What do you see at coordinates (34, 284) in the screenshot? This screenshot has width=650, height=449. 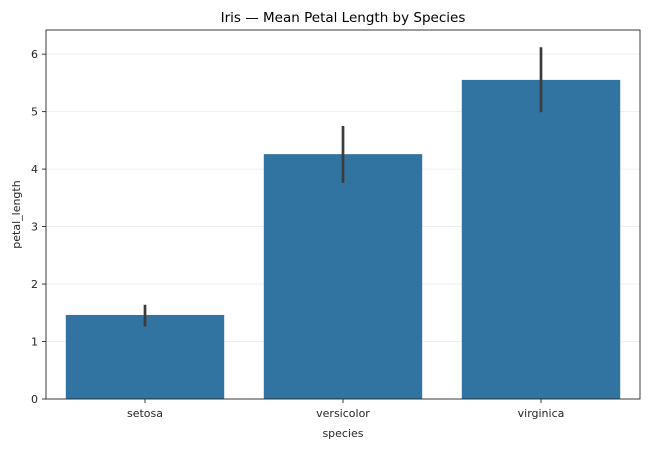 I see `y-tick-label: 2` at bounding box center [34, 284].